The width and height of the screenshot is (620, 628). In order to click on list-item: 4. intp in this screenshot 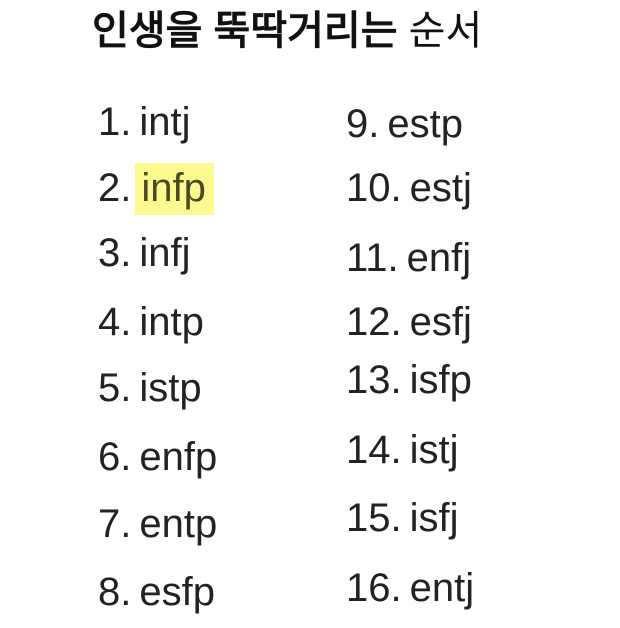, I will do `click(151, 322)`.